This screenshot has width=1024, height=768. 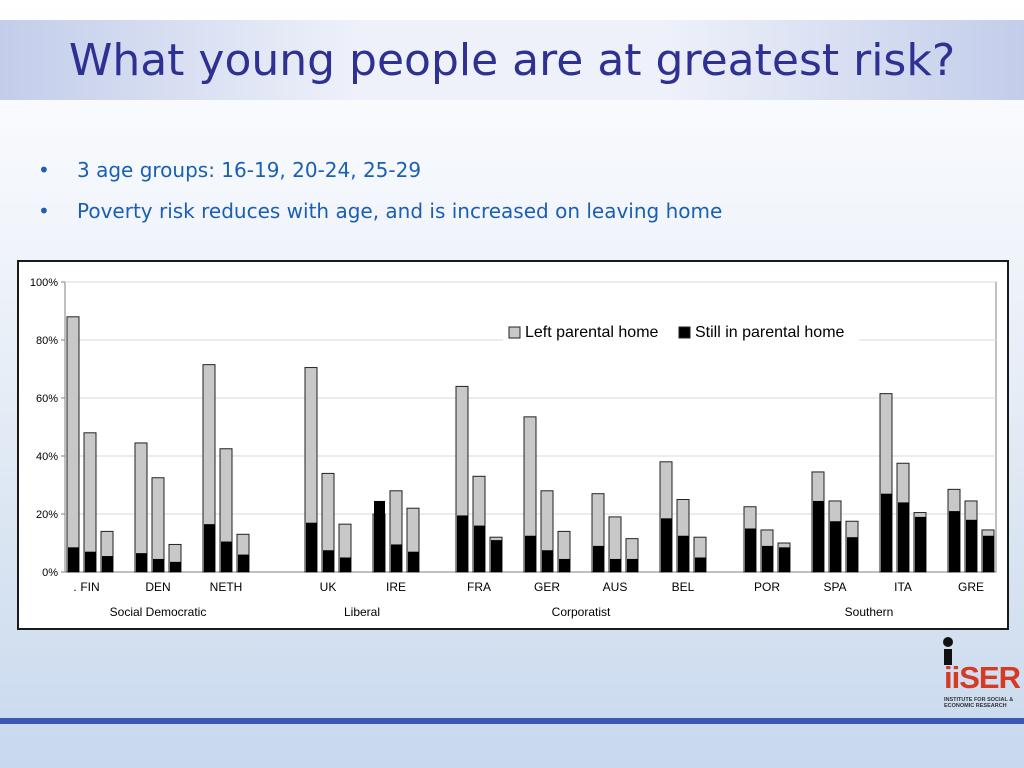 What do you see at coordinates (982, 677) in the screenshot?
I see `logo-wordmark: iiSER` at bounding box center [982, 677].